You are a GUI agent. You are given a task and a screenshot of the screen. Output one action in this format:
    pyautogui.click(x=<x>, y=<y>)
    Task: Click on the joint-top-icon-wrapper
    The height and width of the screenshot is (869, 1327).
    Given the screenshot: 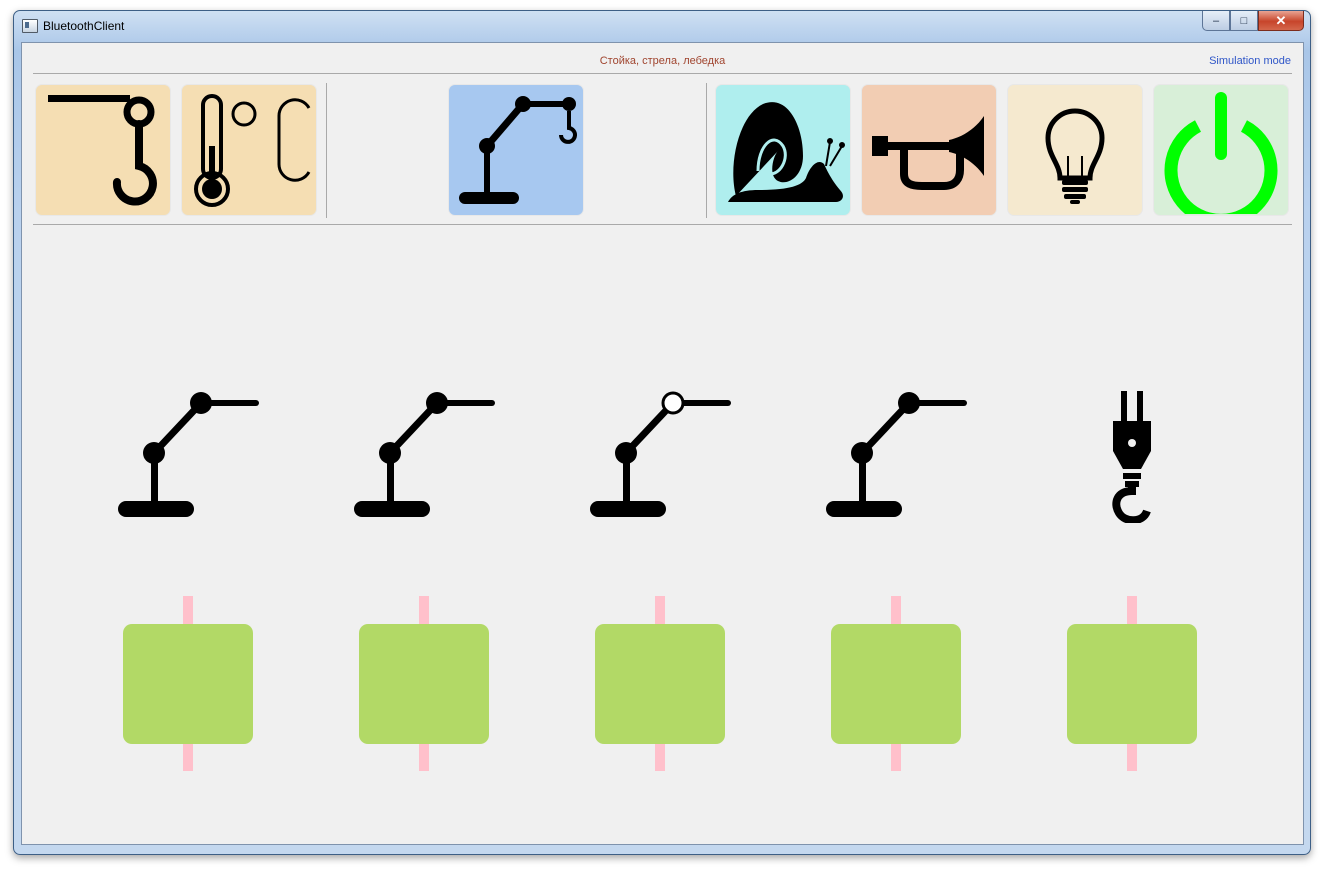 What is the action you would take?
    pyautogui.click(x=660, y=448)
    